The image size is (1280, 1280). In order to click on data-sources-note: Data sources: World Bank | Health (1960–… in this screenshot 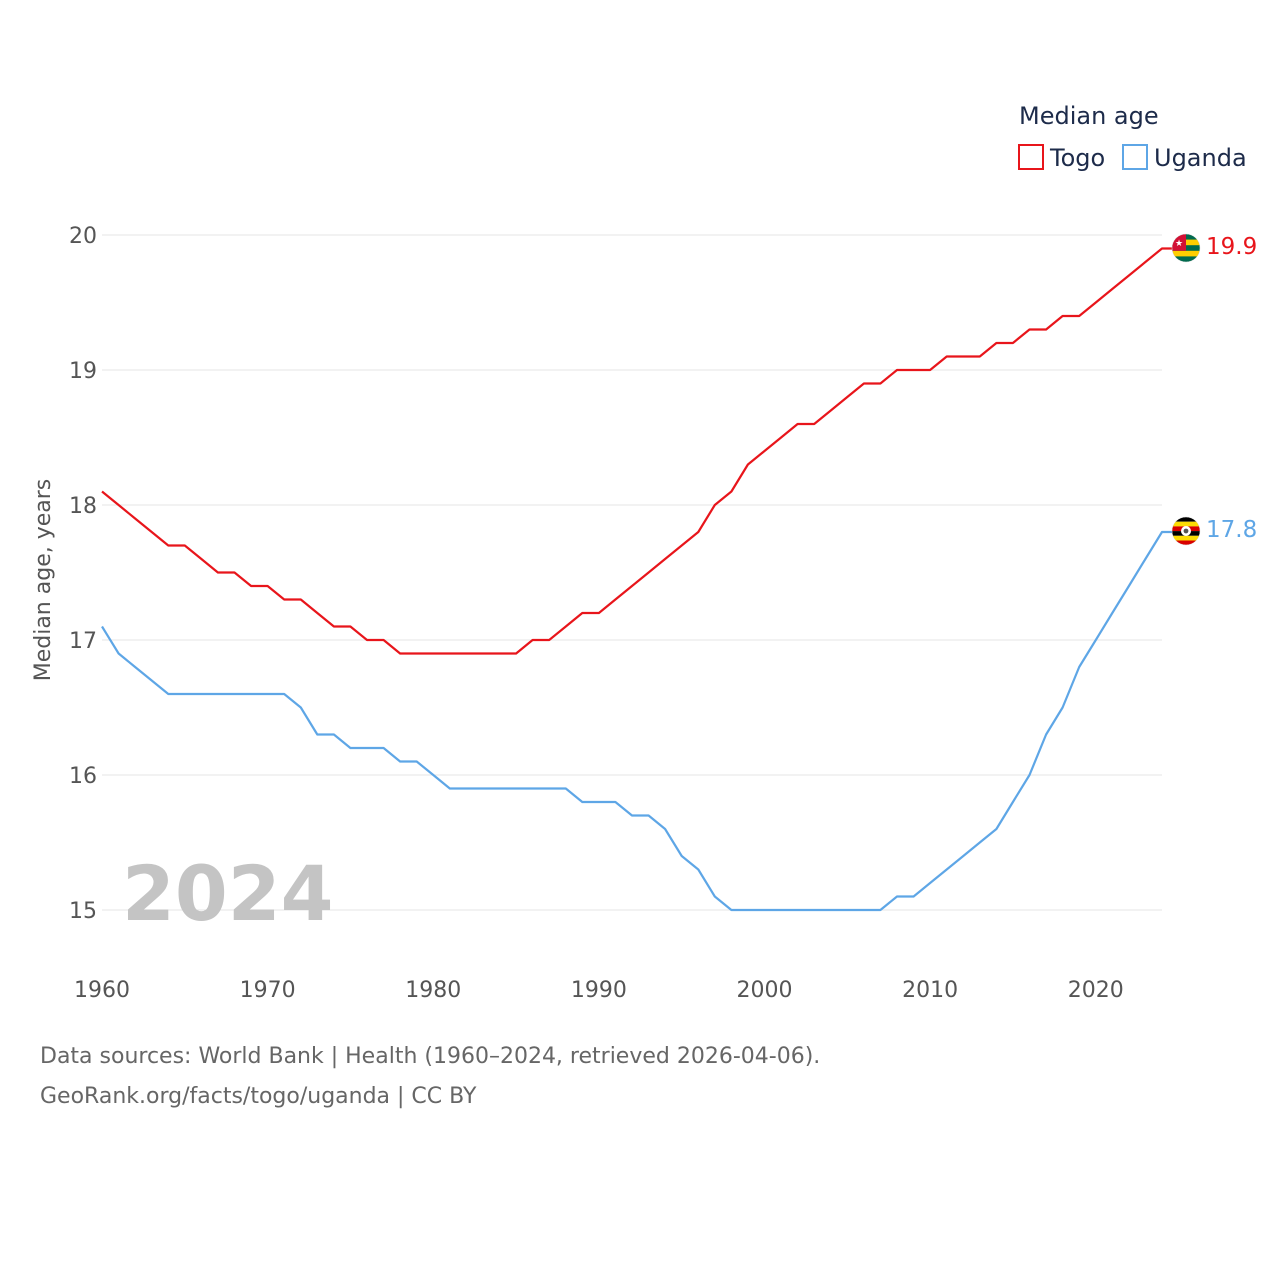, I will do `click(430, 1056)`.